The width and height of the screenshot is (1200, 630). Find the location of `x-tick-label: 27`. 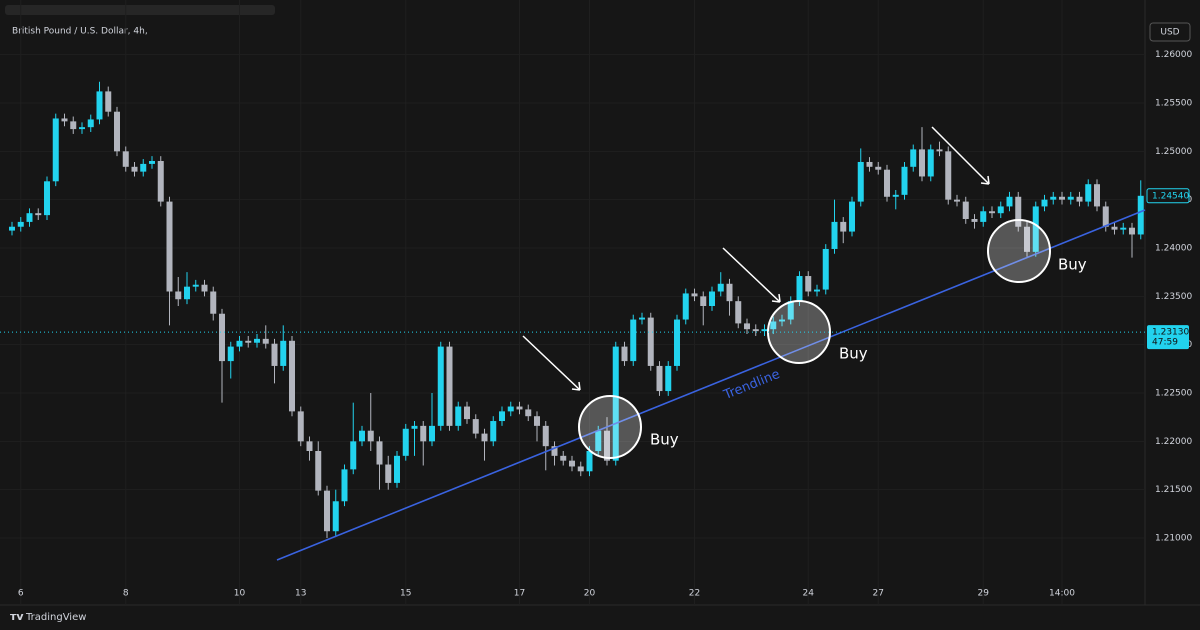

x-tick-label: 27 is located at coordinates (878, 594).